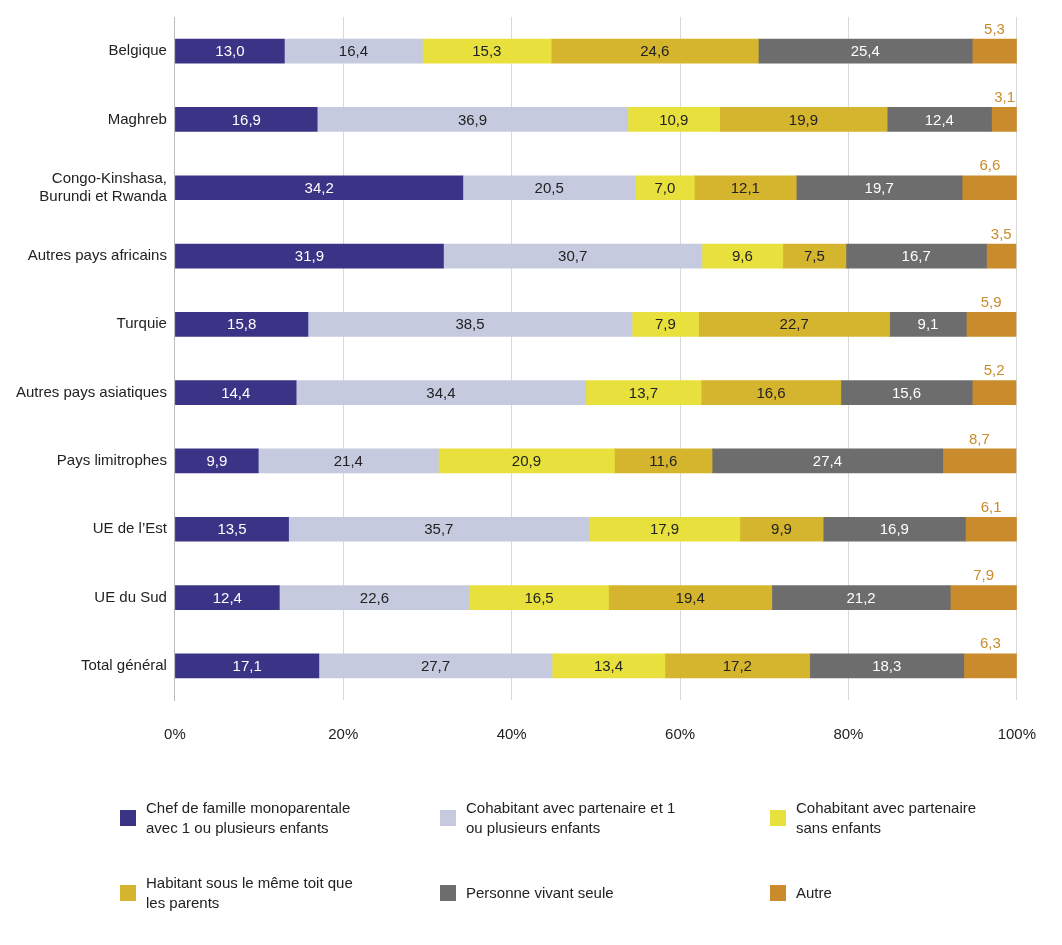 The height and width of the screenshot is (945, 1062). Describe the element at coordinates (1001, 233) in the screenshot. I see `data-label: 3,5` at that location.